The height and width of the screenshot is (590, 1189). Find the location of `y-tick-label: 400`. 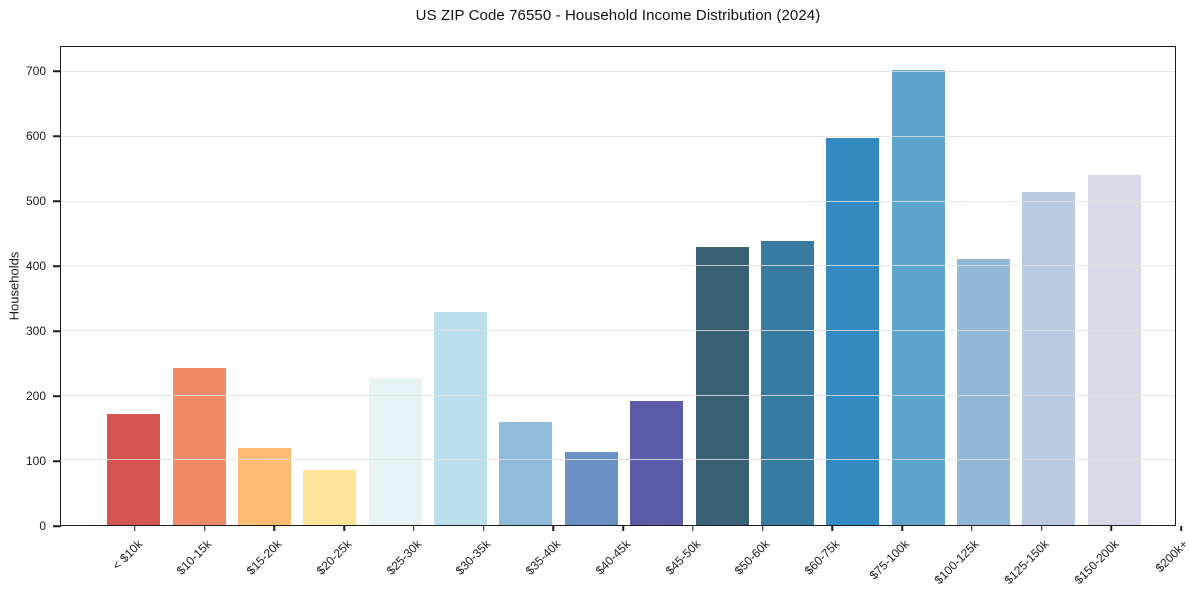

y-tick-label: 400 is located at coordinates (35, 266).